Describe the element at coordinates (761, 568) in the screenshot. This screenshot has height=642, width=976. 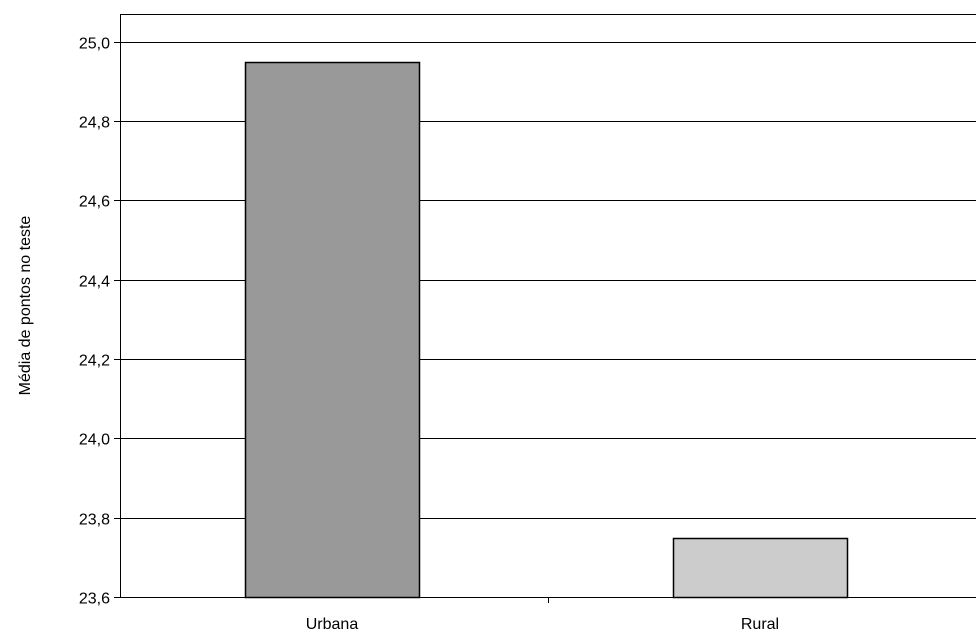
I see `bar-rural` at that location.